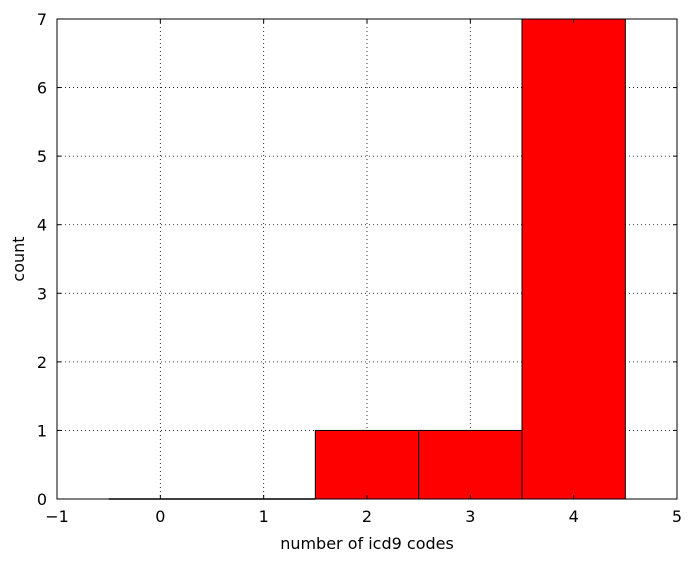 The width and height of the screenshot is (691, 563). Describe the element at coordinates (264, 516) in the screenshot. I see `x-tick-label-2: 1` at that location.